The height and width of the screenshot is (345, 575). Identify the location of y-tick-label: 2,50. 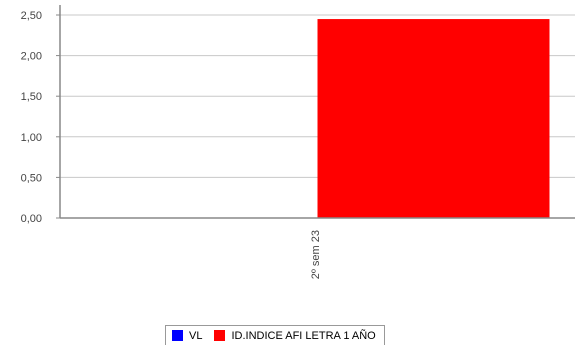
(31, 16).